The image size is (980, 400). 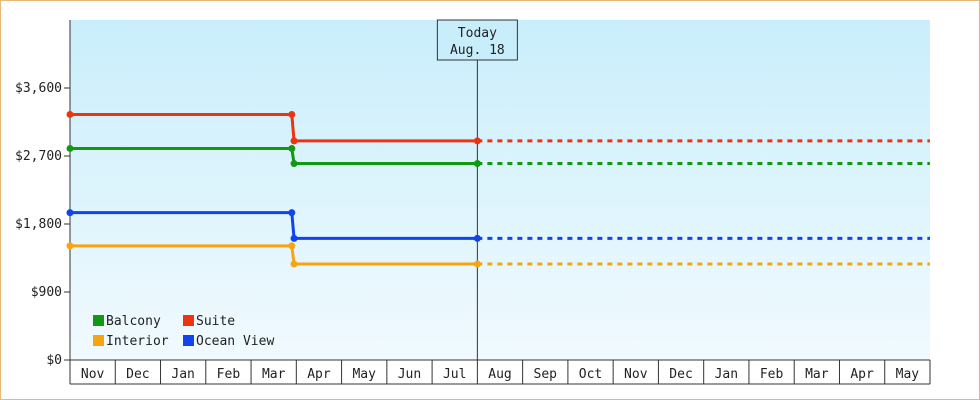 I want to click on legend-label-interior: Interior, so click(x=137, y=341).